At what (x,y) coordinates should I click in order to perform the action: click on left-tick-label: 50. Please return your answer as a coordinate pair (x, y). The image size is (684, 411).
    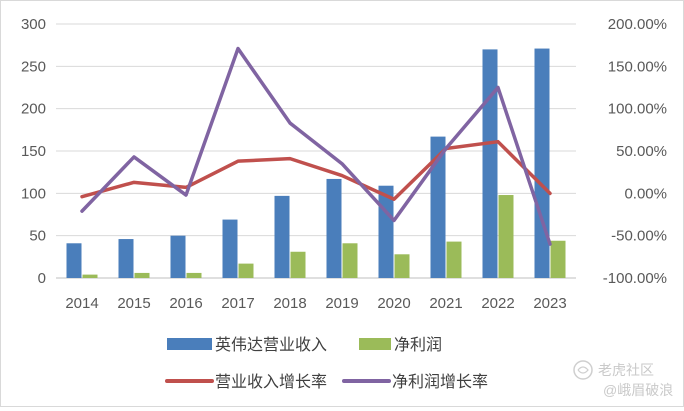
    Looking at the image, I should click on (37, 236).